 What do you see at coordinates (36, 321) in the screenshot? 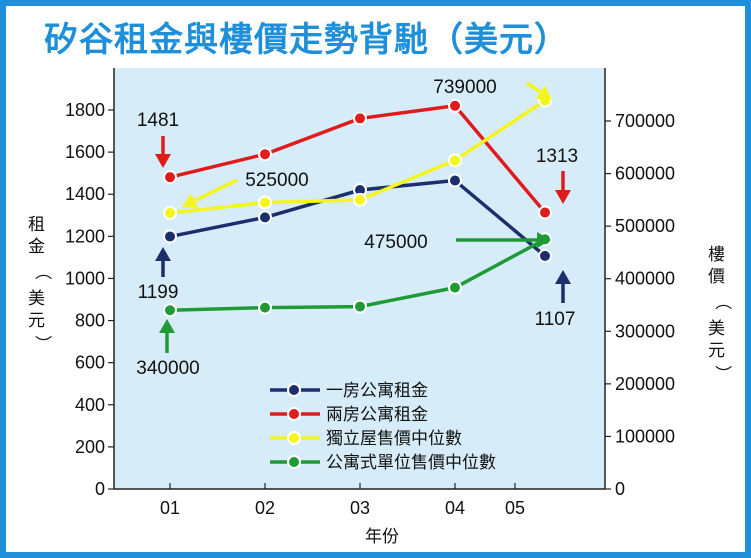
I see `y-axis-left-label-4: 元` at bounding box center [36, 321].